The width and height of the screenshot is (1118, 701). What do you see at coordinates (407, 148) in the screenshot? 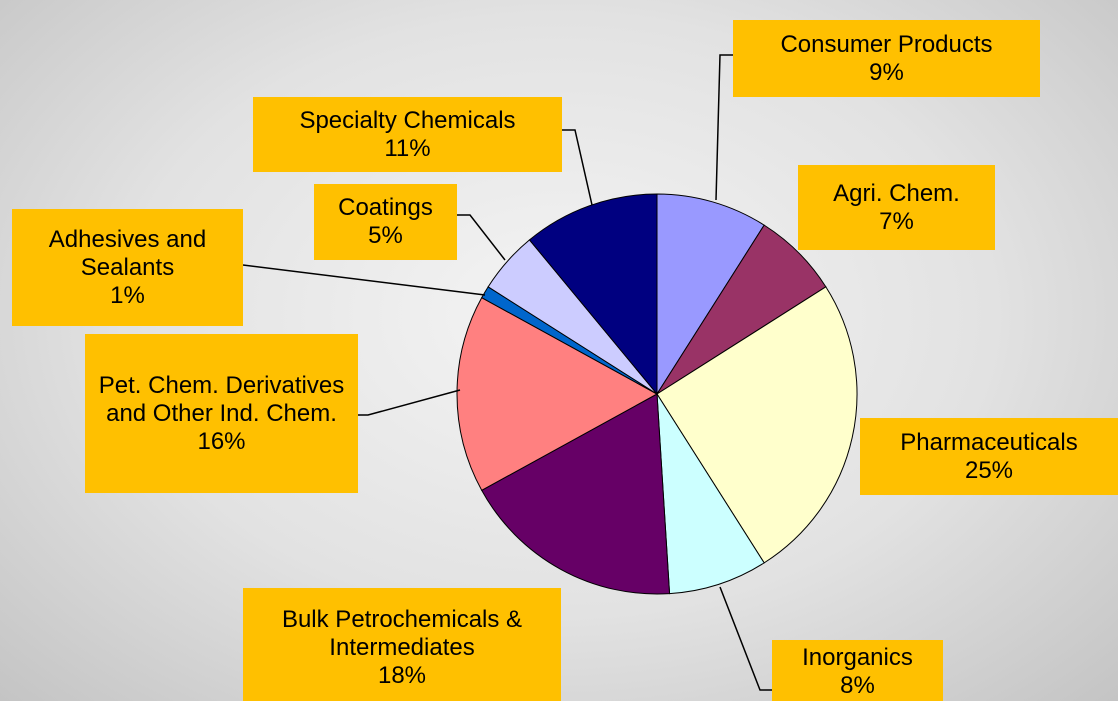
I see `percent-label: 11%` at bounding box center [407, 148].